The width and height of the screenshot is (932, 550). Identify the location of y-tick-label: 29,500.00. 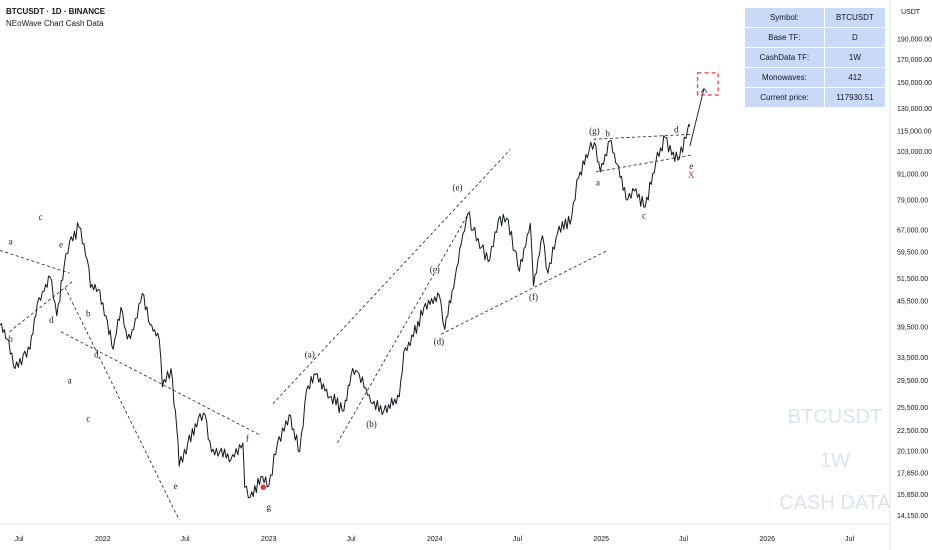
(912, 381).